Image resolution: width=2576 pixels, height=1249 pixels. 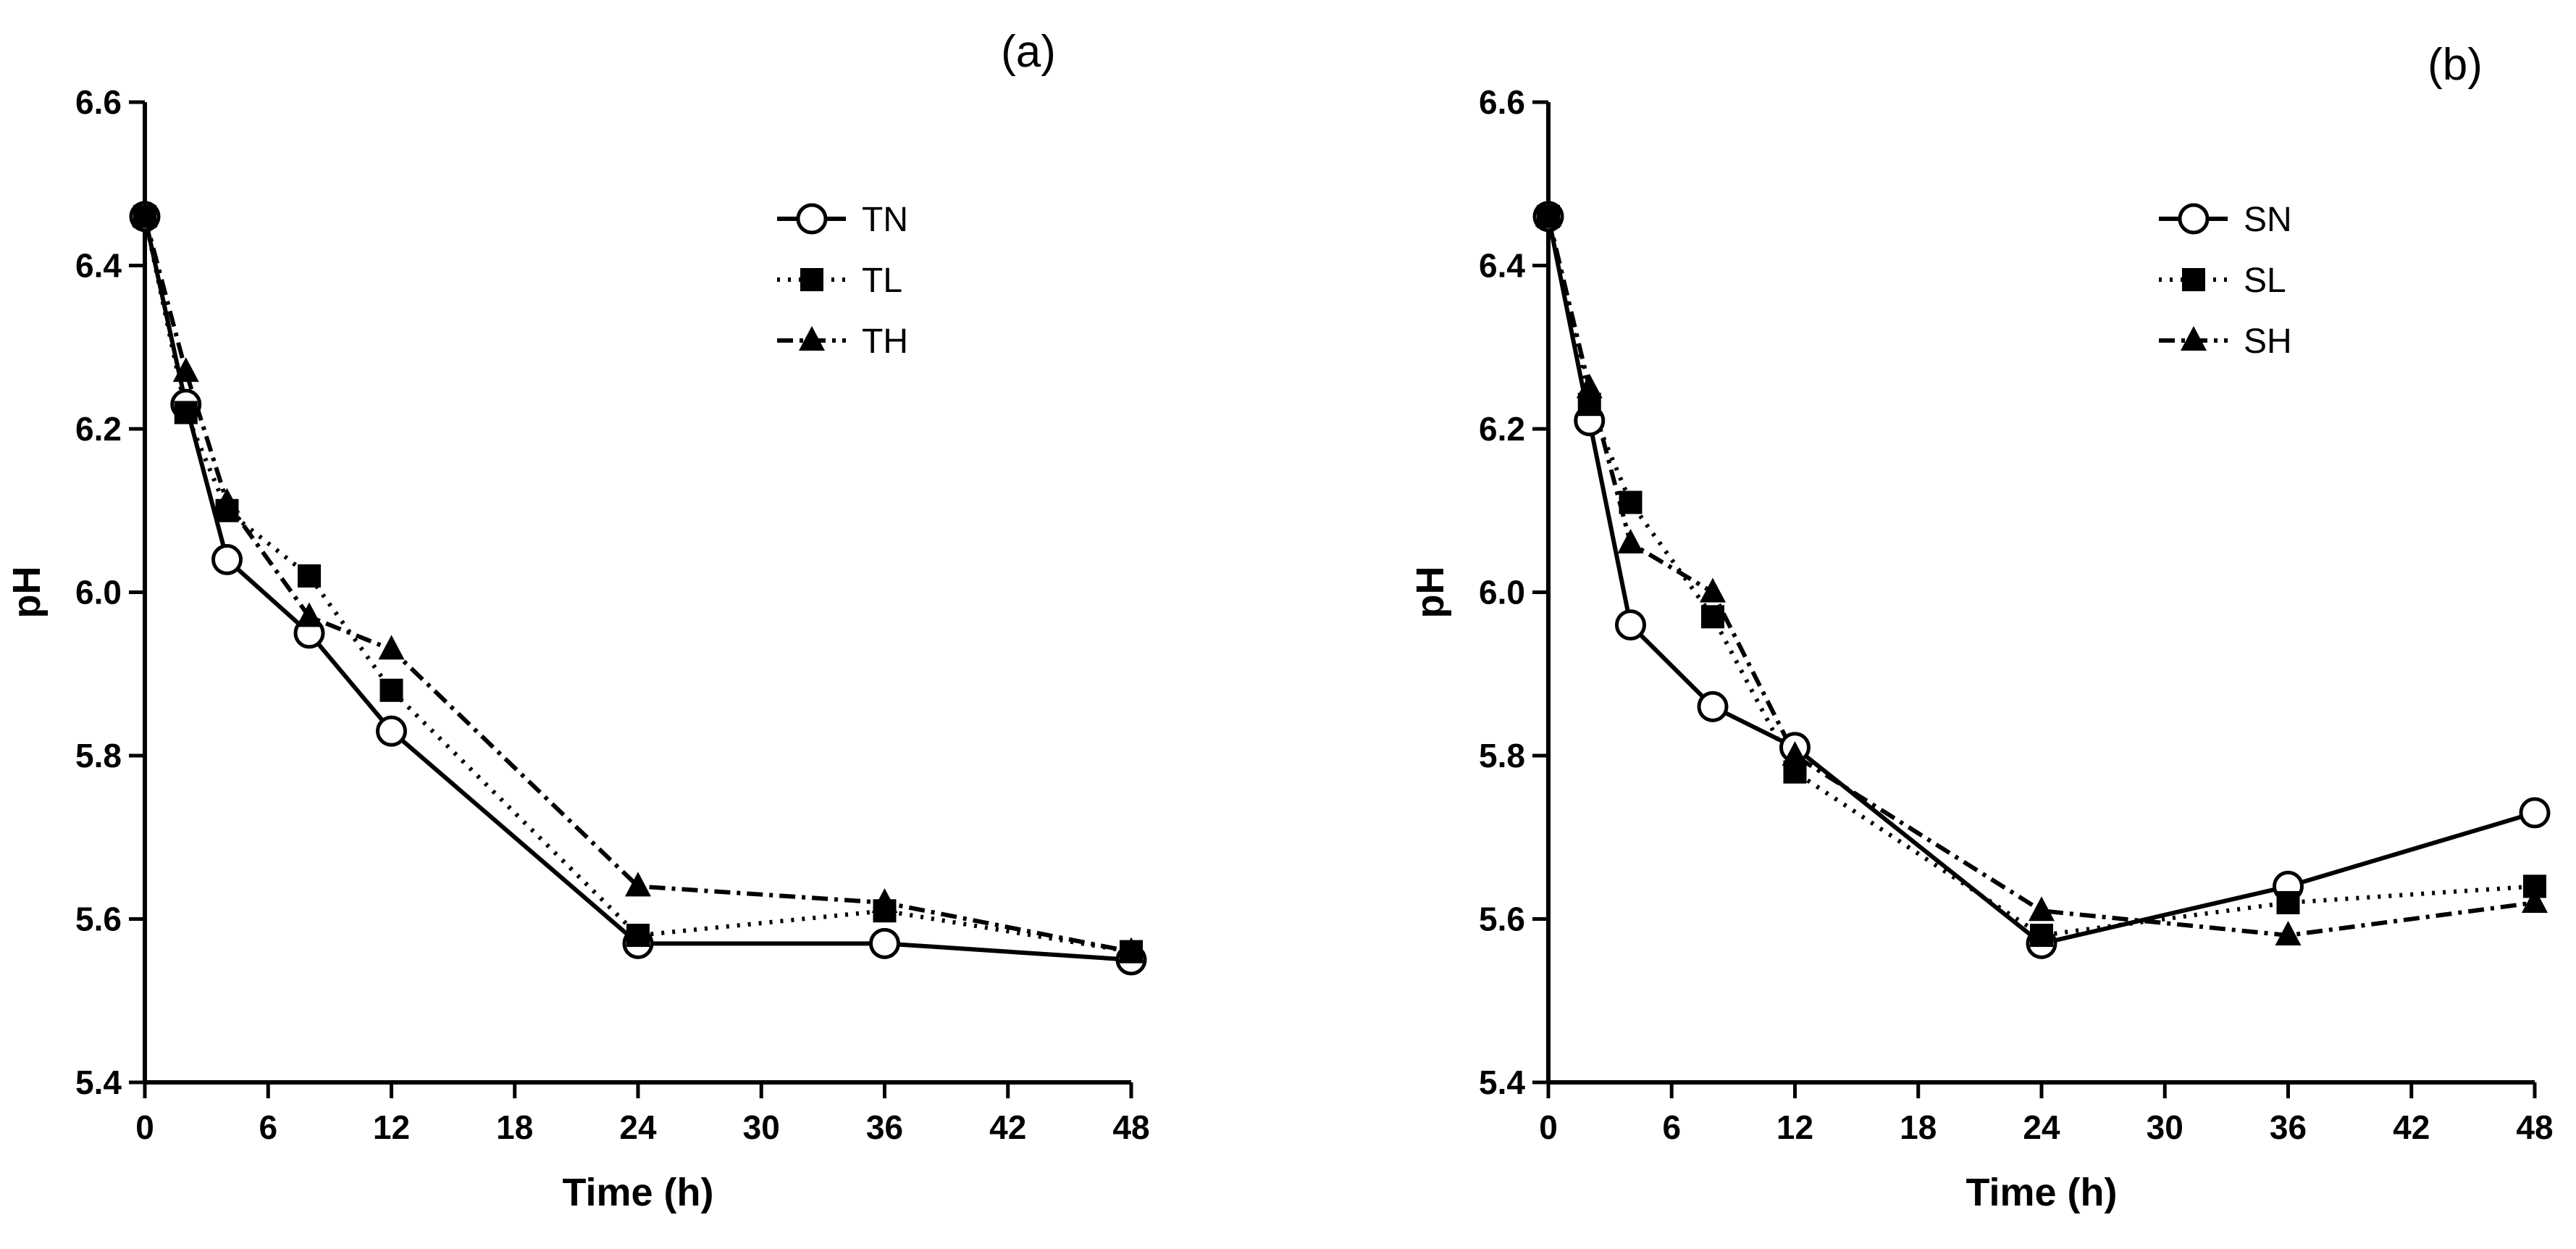 What do you see at coordinates (812, 219) in the screenshot?
I see `legend-marker-tn` at bounding box center [812, 219].